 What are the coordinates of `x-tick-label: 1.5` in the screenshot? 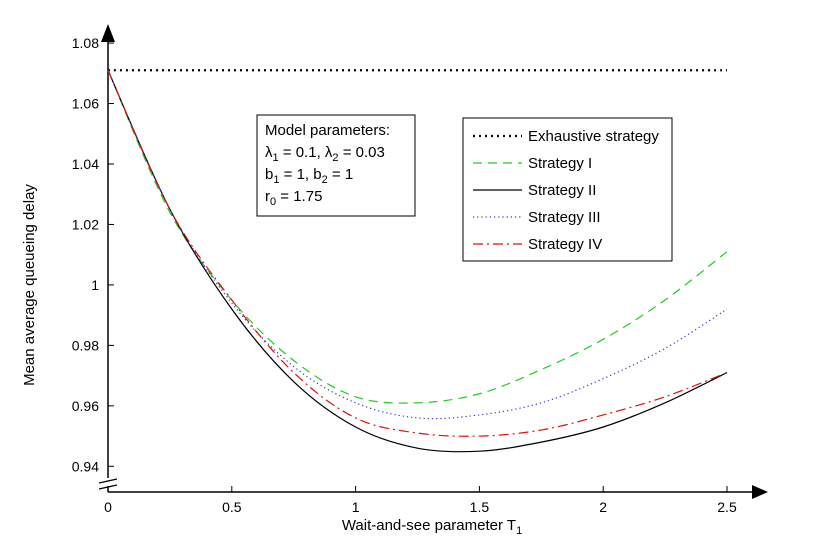 It's located at (480, 507).